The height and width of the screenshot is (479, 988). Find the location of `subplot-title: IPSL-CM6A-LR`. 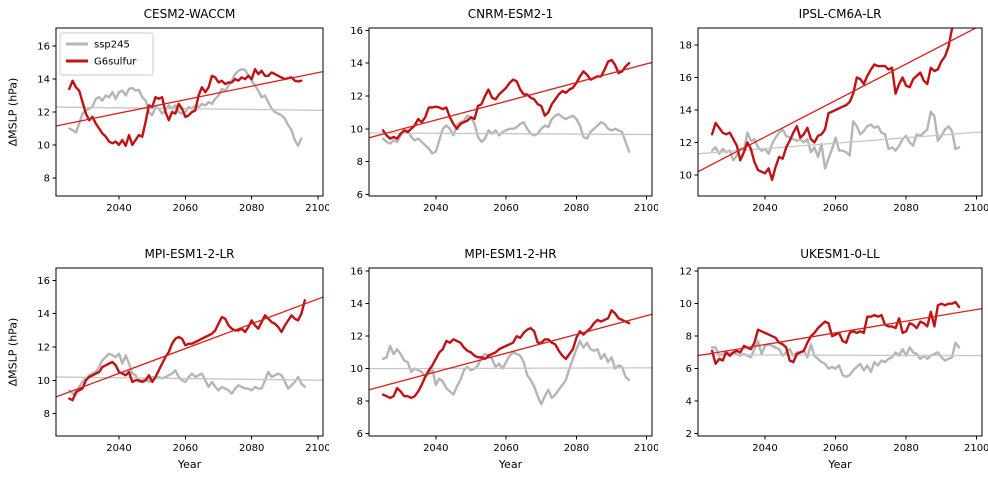

subplot-title: IPSL-CM6A-LR is located at coordinates (840, 14).